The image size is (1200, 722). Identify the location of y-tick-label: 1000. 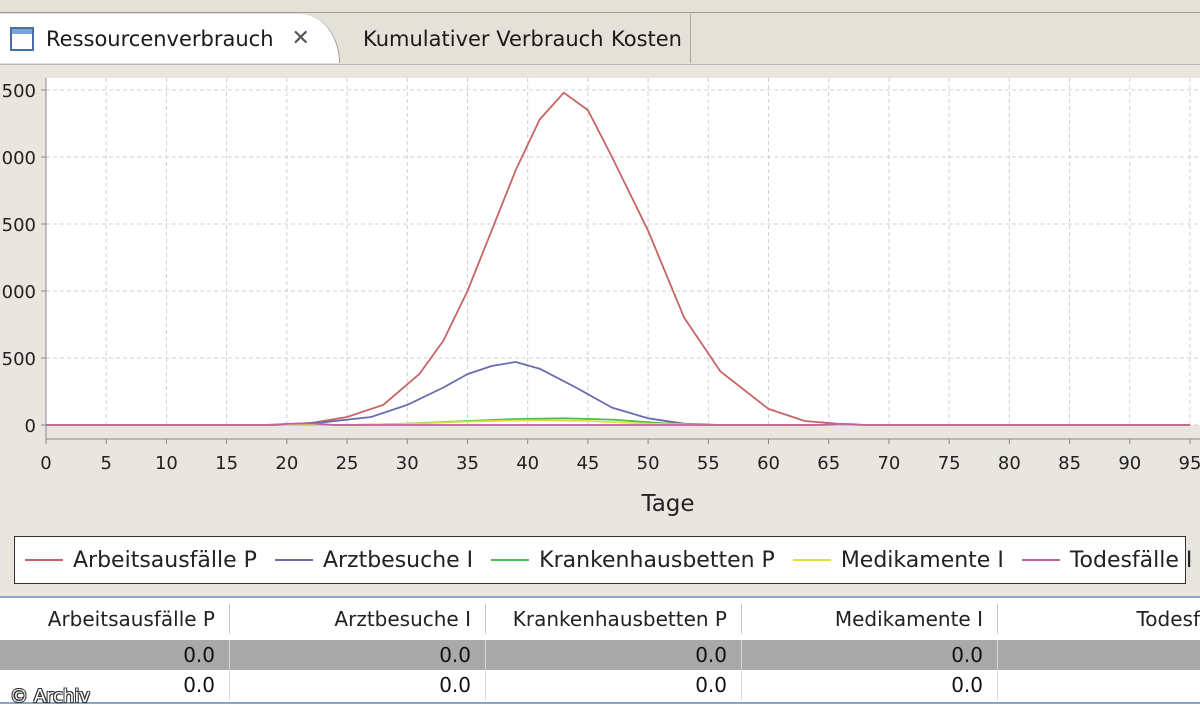
(18, 292).